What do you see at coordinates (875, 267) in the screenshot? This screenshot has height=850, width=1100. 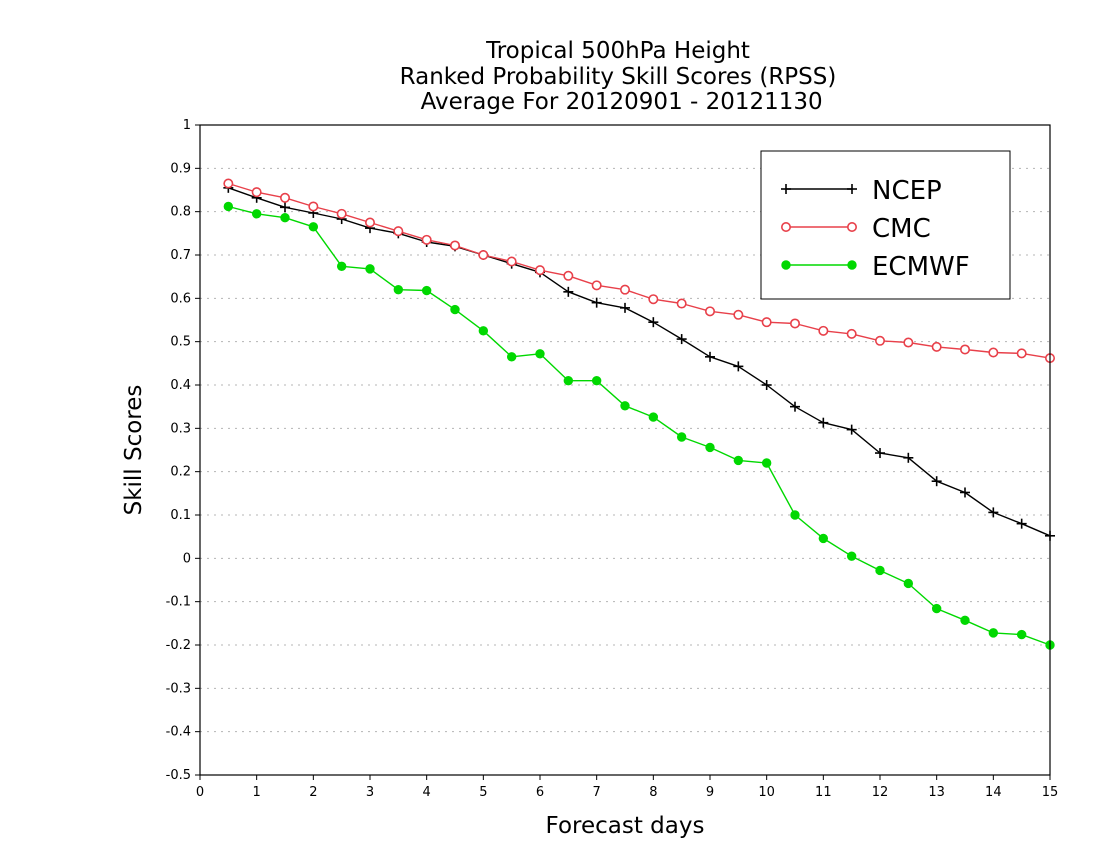 I see `legend-entry-ecmwf: ECMWF` at bounding box center [875, 267].